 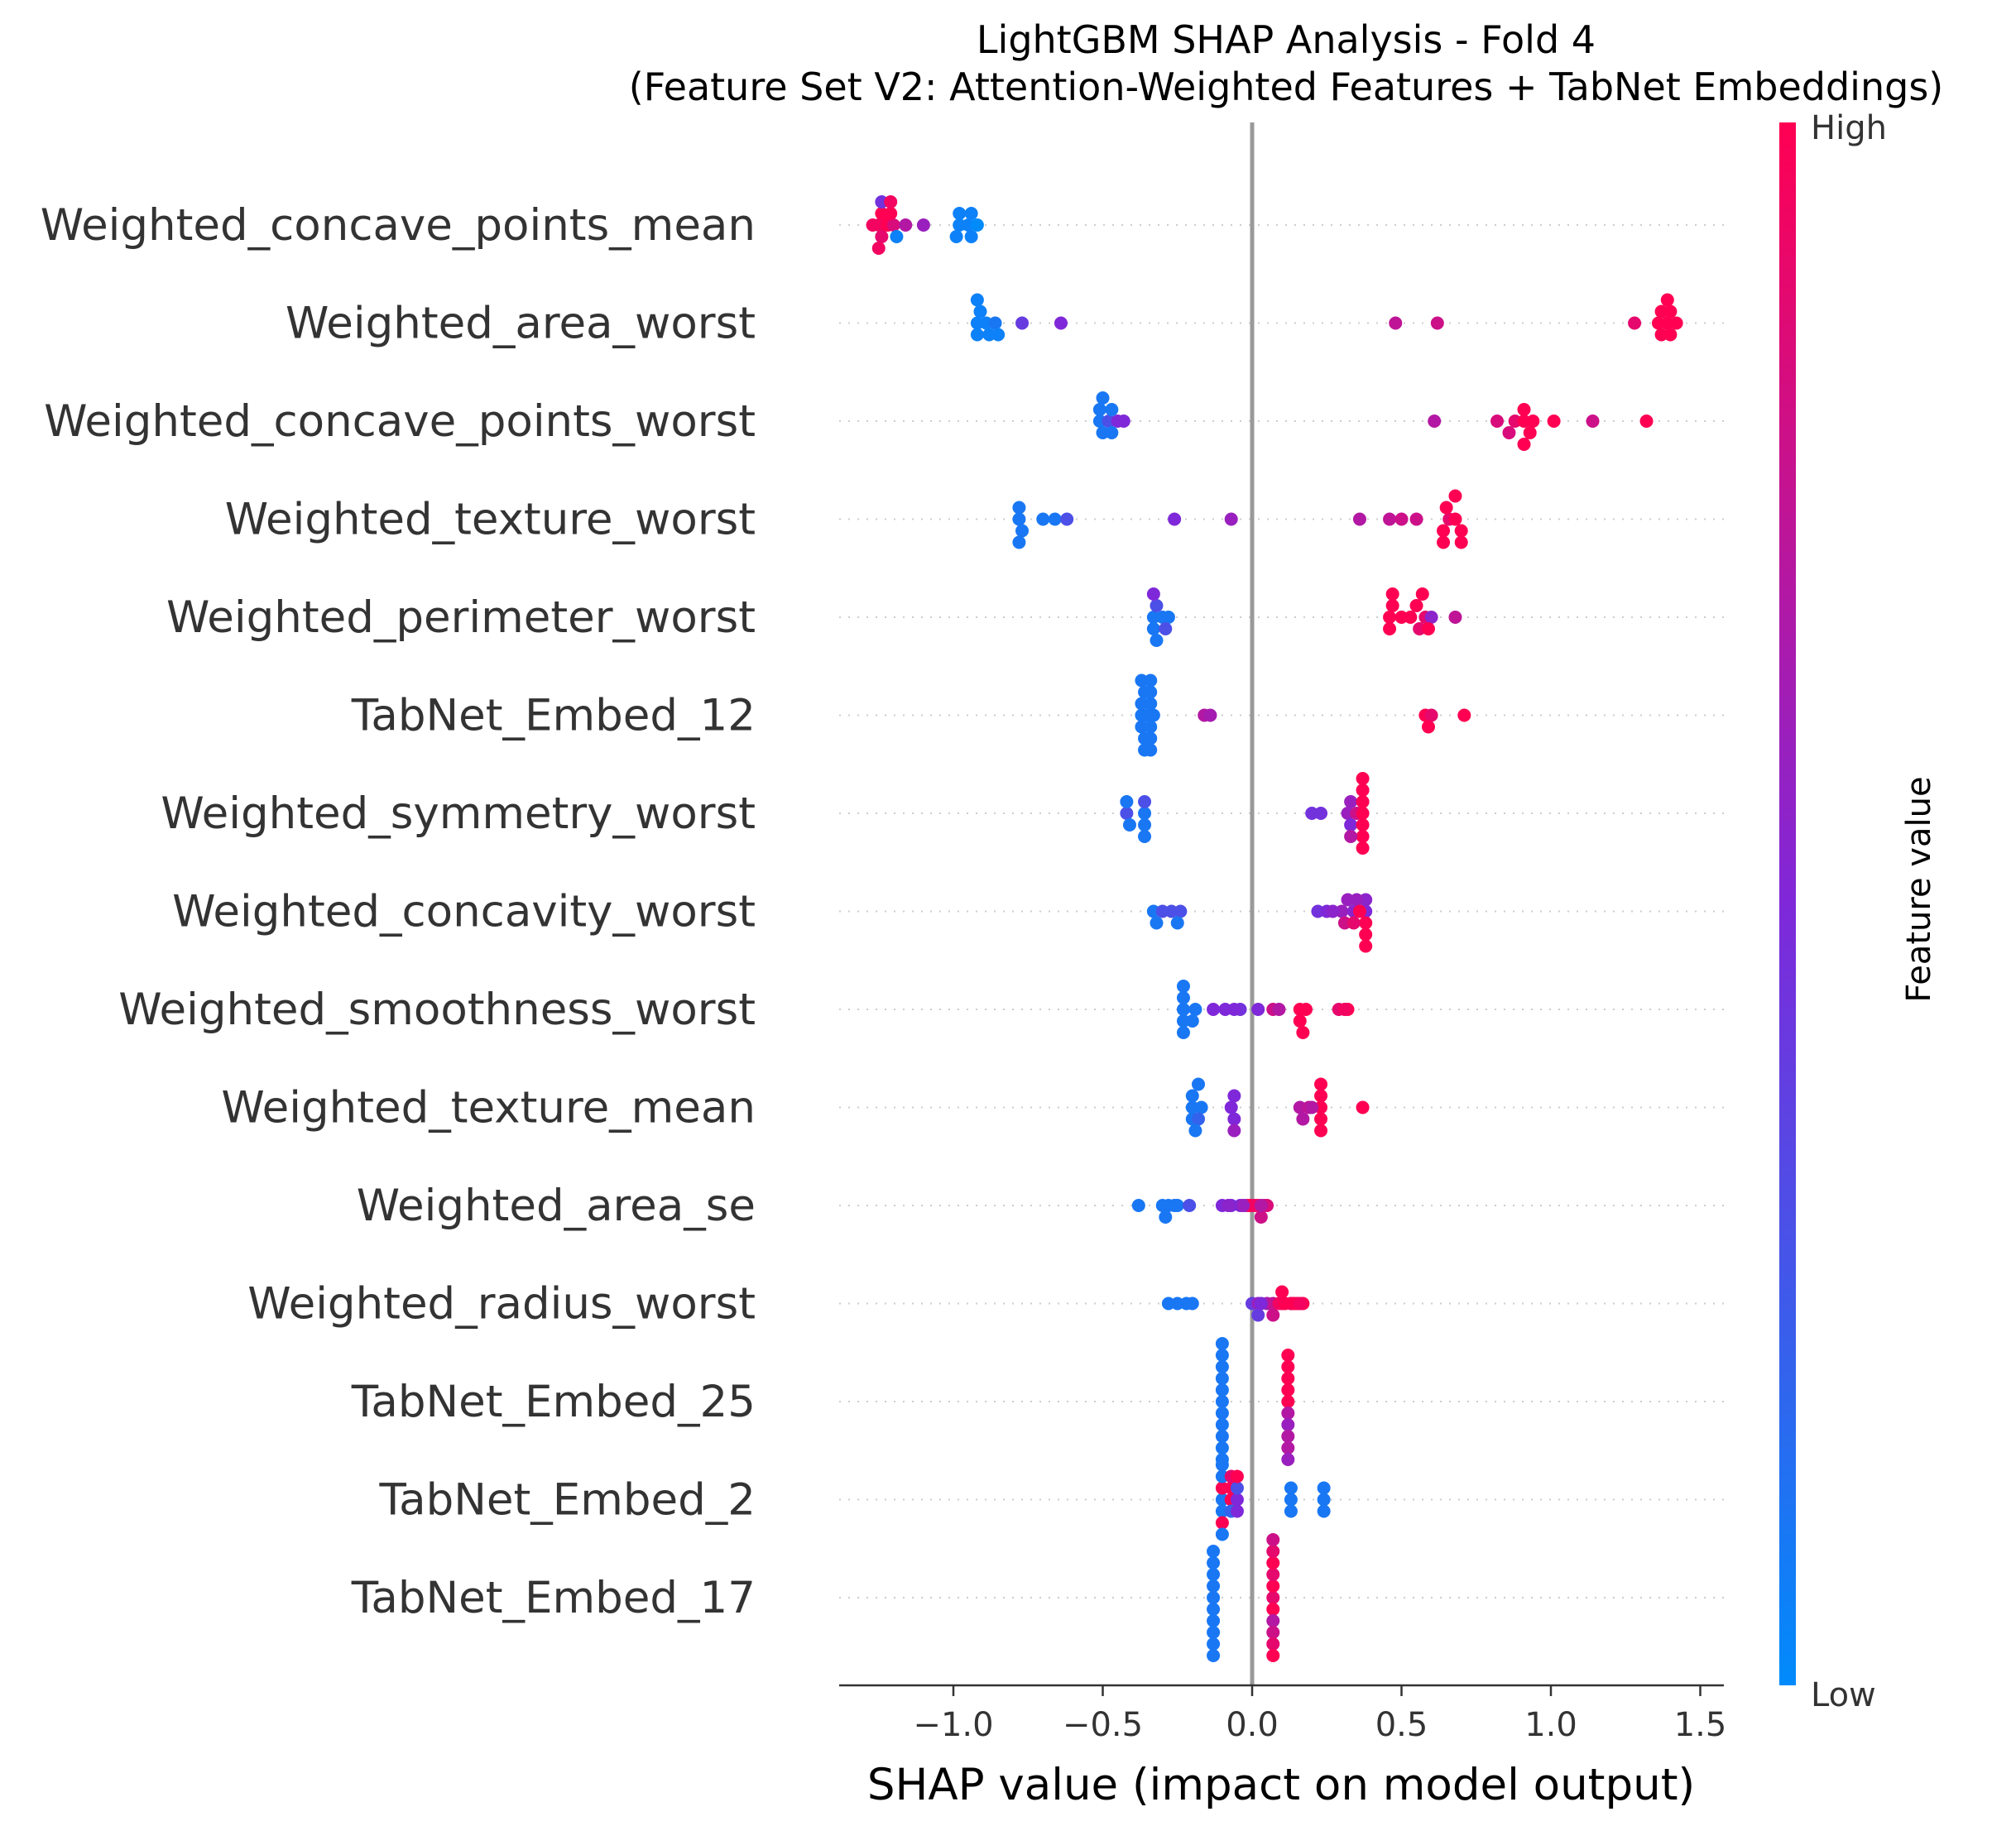 What do you see at coordinates (521, 324) in the screenshot?
I see `feature-label: Weighted_area_worst` at bounding box center [521, 324].